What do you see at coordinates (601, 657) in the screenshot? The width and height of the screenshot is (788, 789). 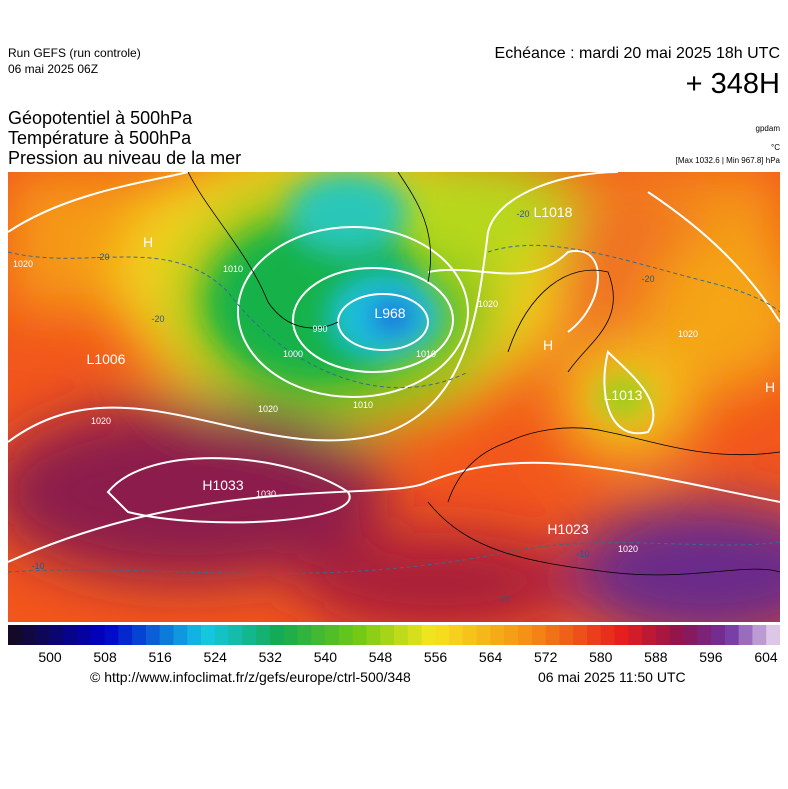 I see `colorbar-tick-label: 580` at bounding box center [601, 657].